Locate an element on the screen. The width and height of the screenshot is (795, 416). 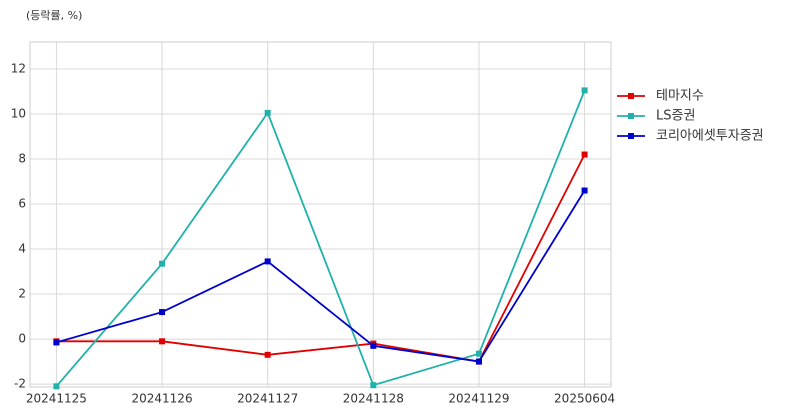
x-tick-label: 20241128 is located at coordinates (373, 399).